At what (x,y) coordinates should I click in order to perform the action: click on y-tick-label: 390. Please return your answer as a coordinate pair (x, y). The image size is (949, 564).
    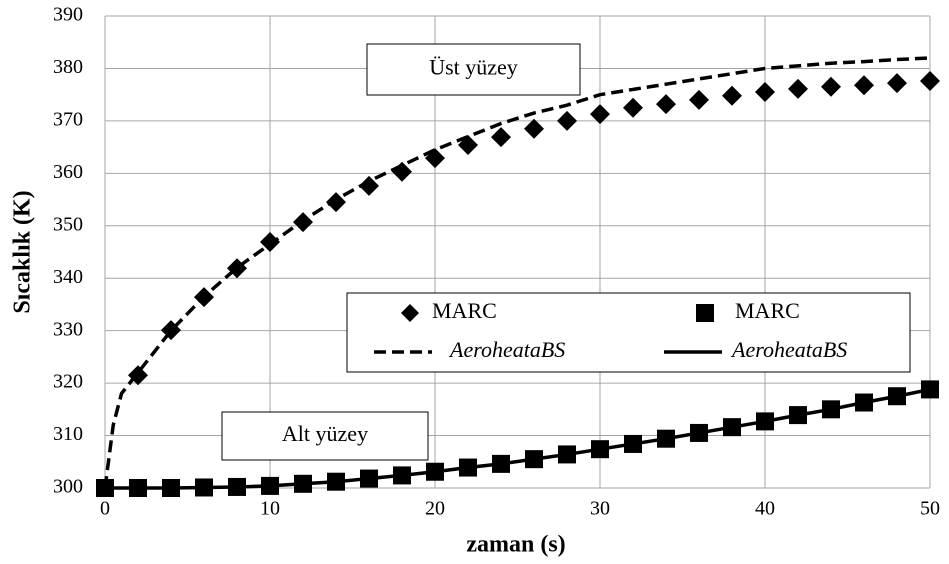
    Looking at the image, I should click on (68, 15).